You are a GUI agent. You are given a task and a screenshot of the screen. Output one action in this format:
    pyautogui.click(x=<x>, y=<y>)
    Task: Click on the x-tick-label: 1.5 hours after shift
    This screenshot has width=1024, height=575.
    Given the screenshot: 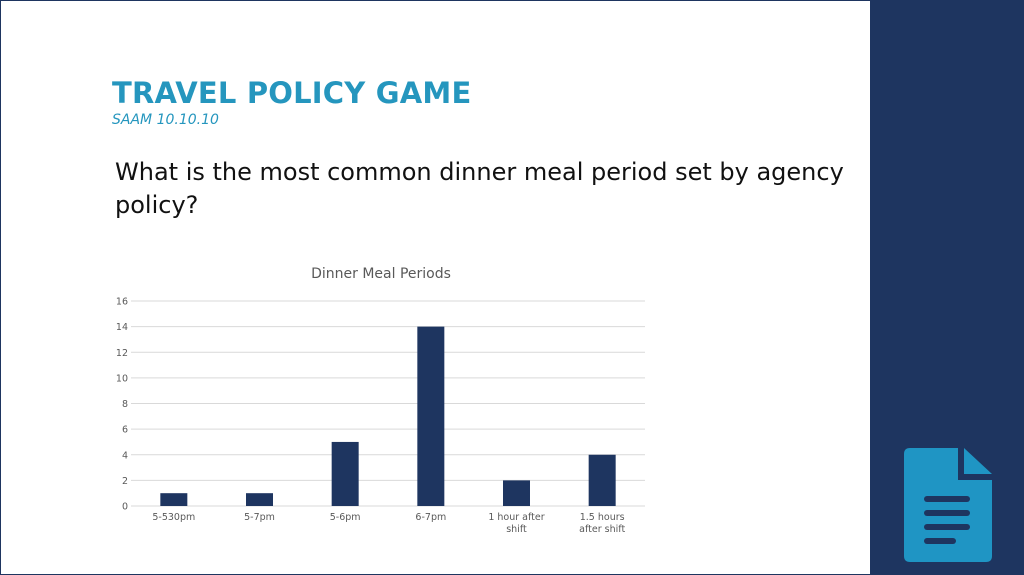 What is the action you would take?
    pyautogui.click(x=602, y=523)
    